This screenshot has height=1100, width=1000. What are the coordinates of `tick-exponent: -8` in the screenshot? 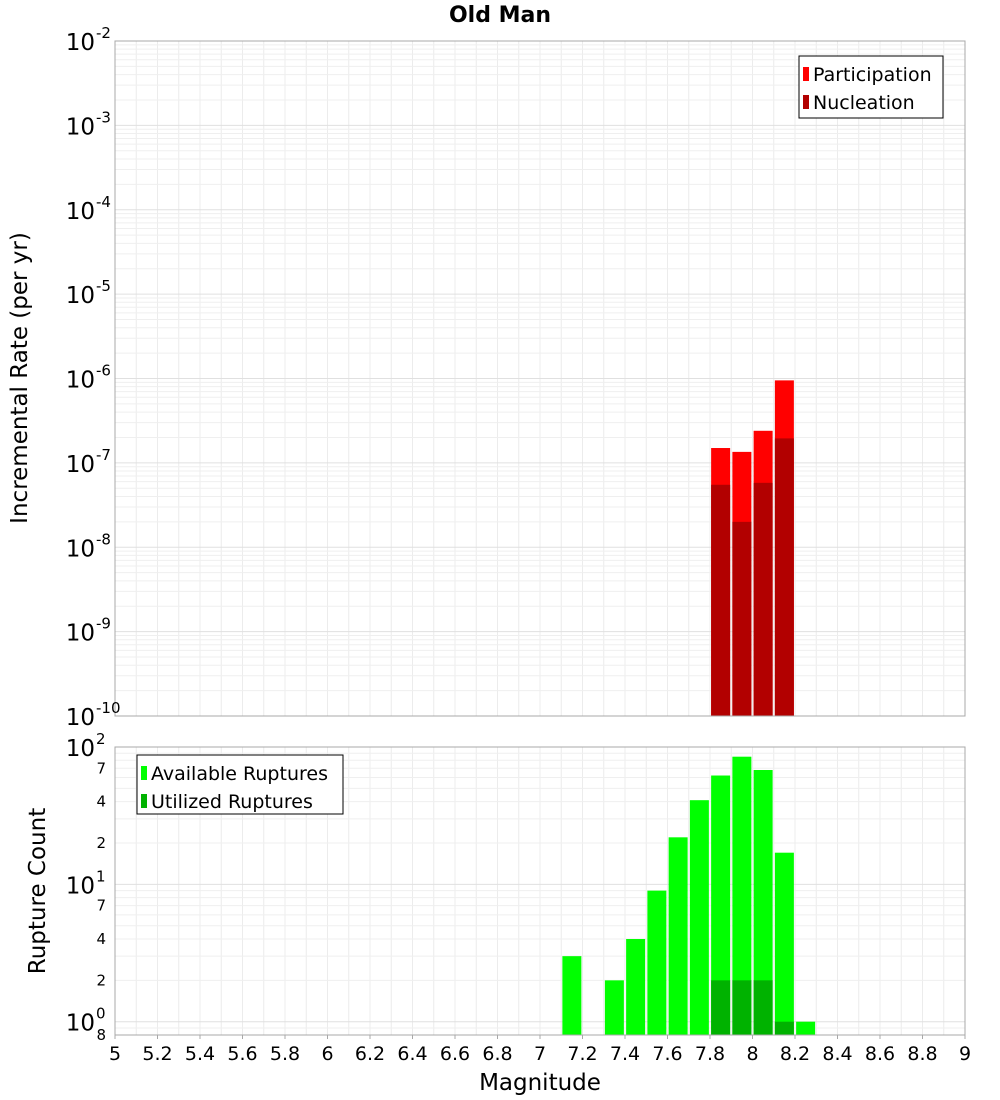 It's located at (103, 539).